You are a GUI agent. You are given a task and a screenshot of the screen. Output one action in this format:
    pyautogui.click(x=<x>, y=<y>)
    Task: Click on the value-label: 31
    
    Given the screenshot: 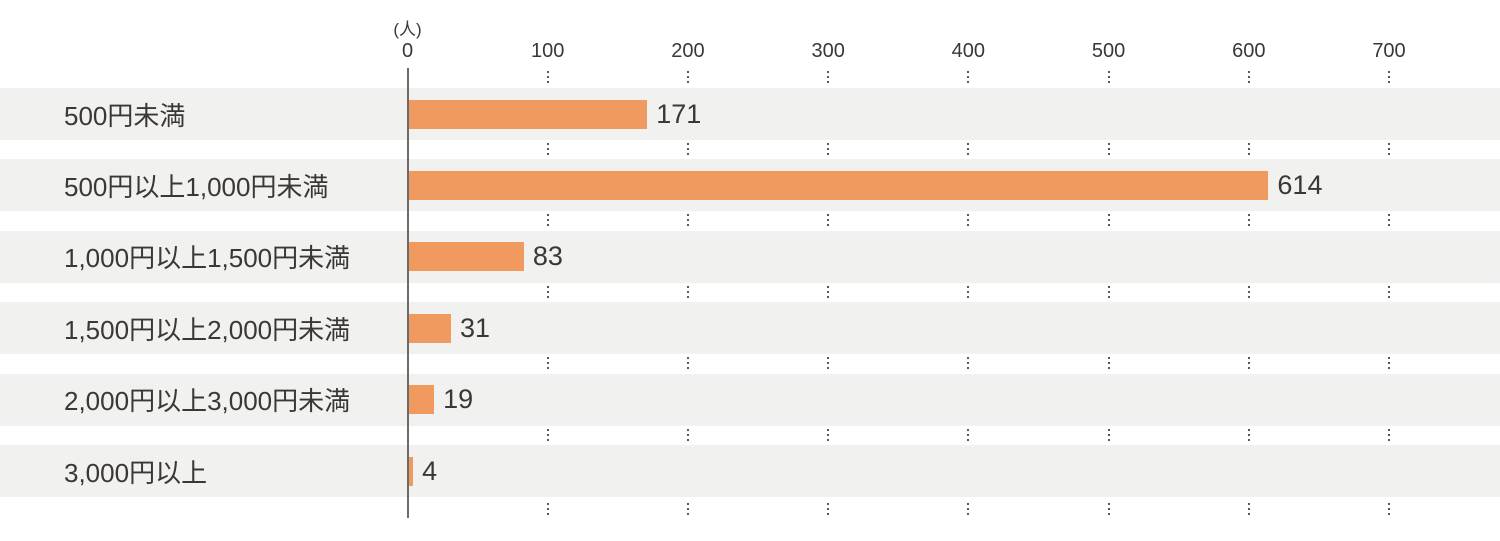 What is the action you would take?
    pyautogui.click(x=474, y=327)
    